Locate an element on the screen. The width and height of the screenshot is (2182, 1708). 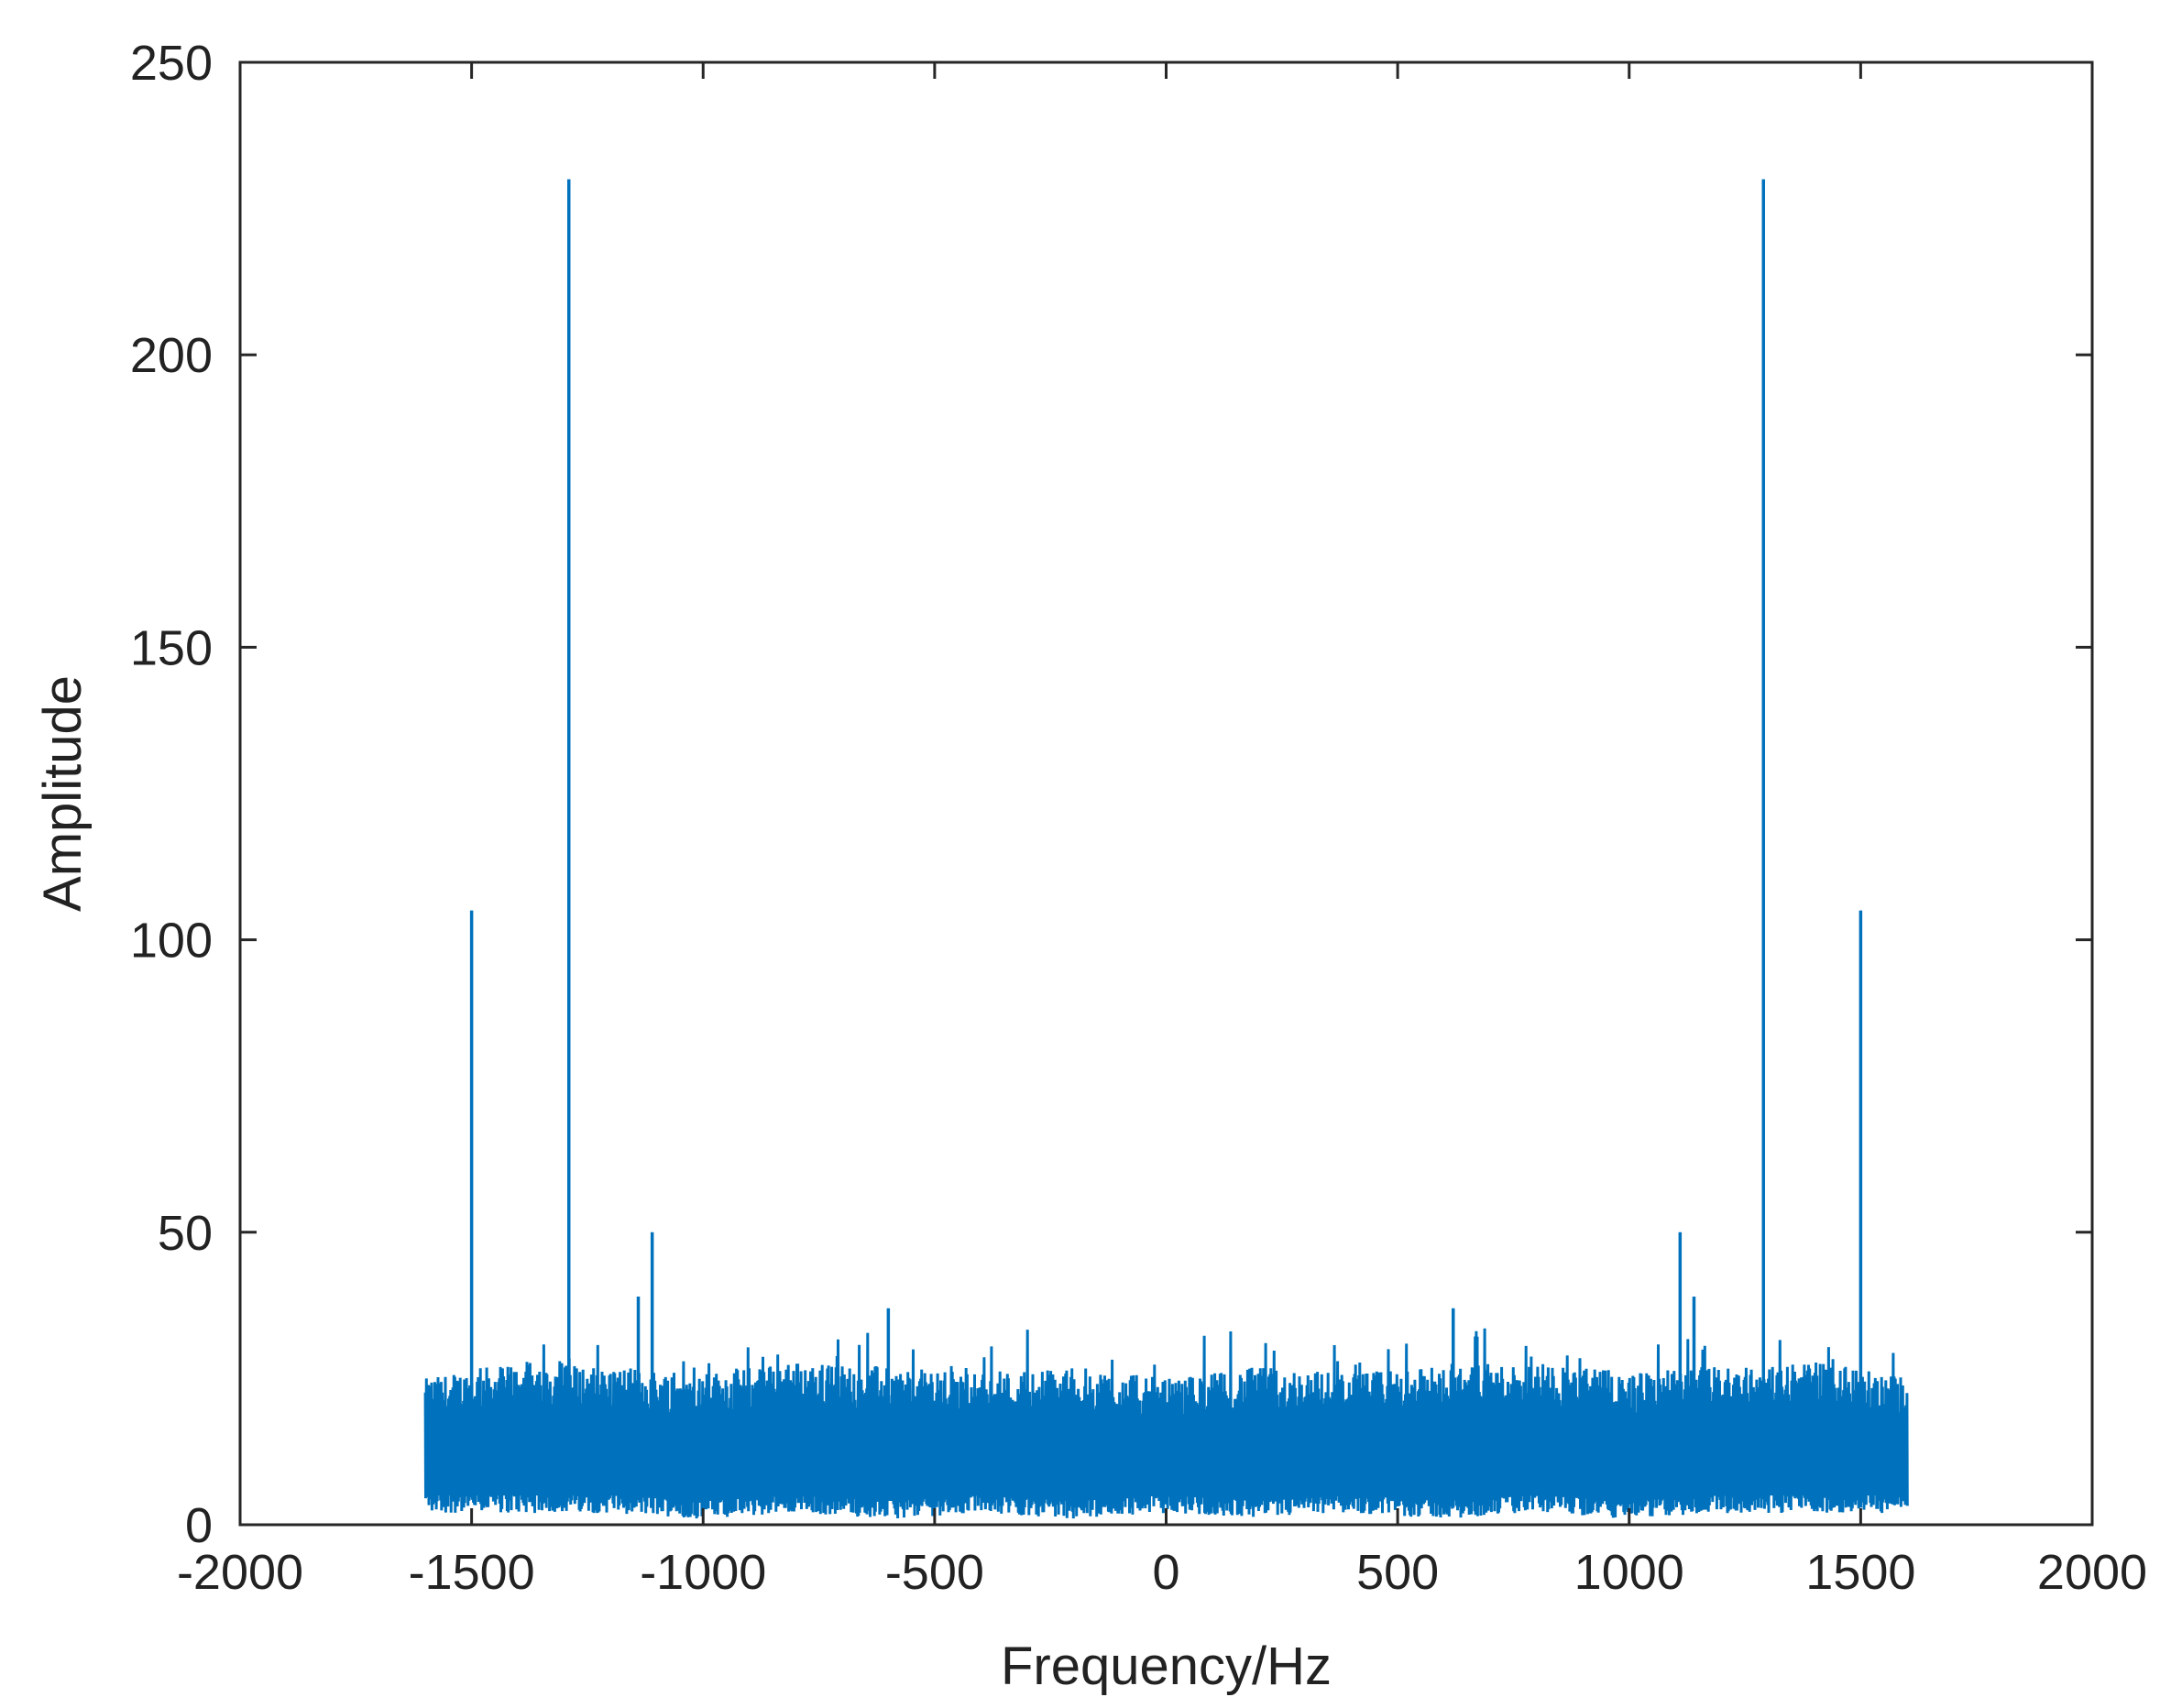
y-axis-label: Amplitude is located at coordinates (63, 794).